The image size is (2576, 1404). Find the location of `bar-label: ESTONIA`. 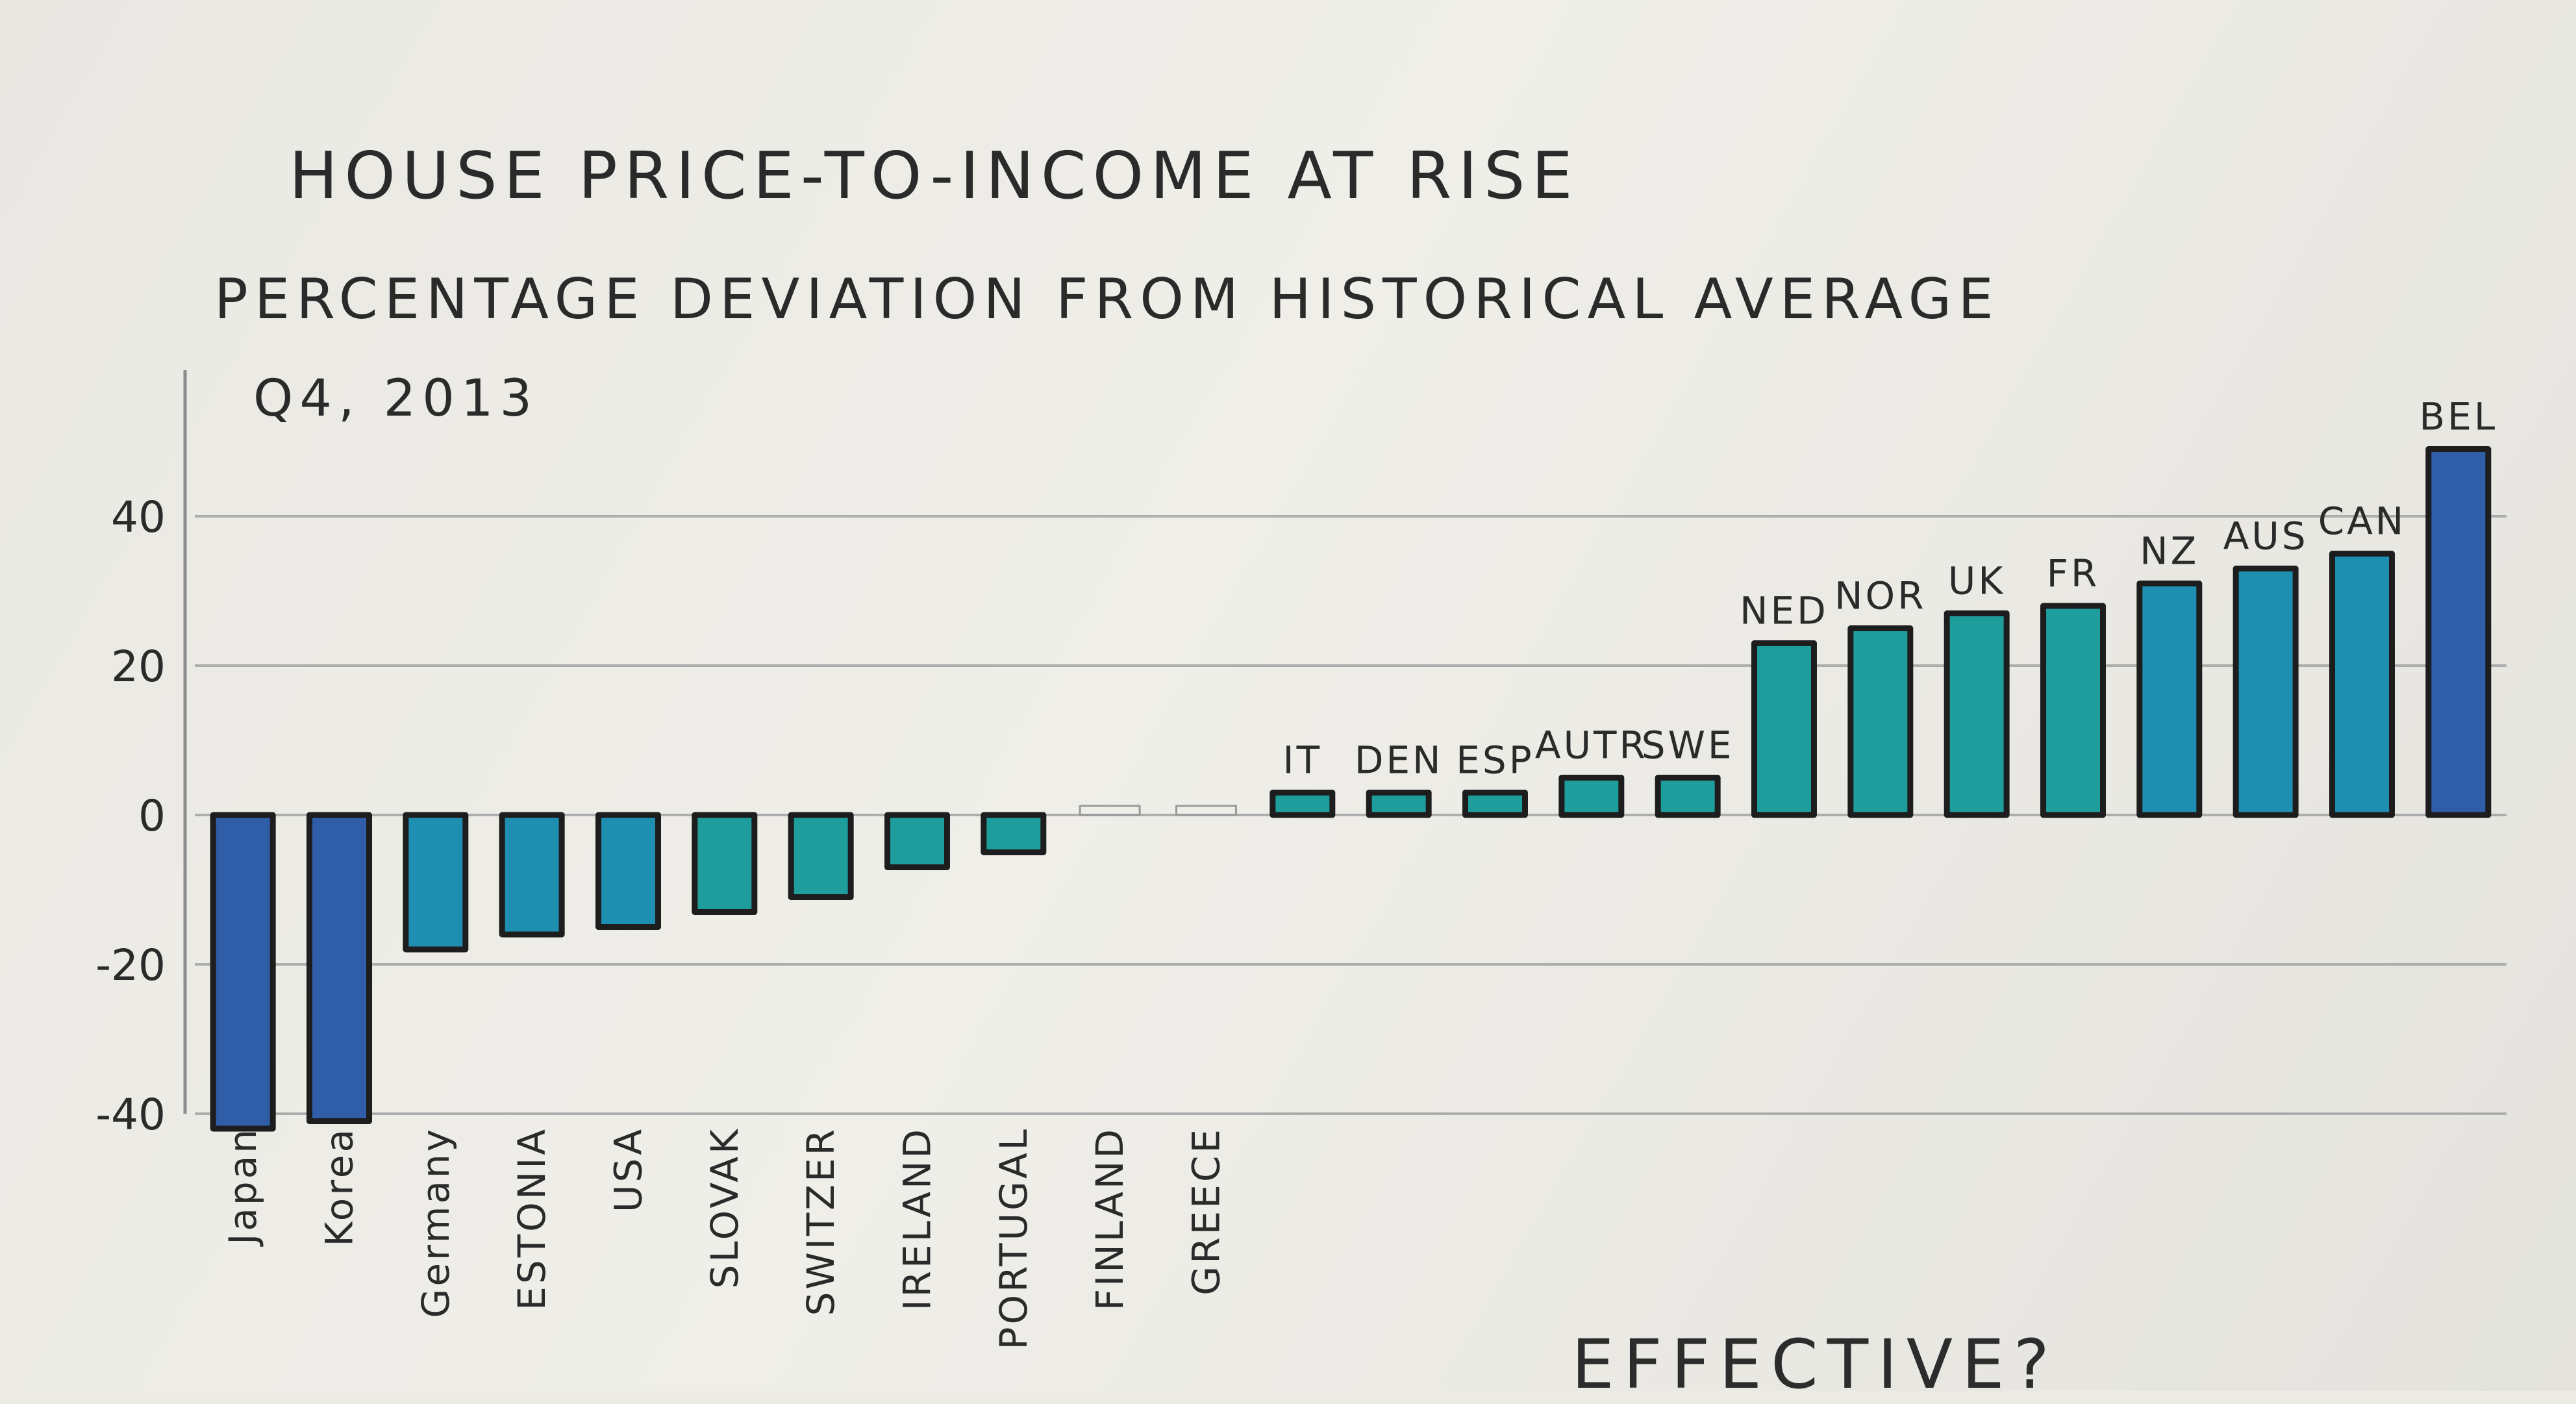

bar-label: ESTONIA is located at coordinates (532, 1218).